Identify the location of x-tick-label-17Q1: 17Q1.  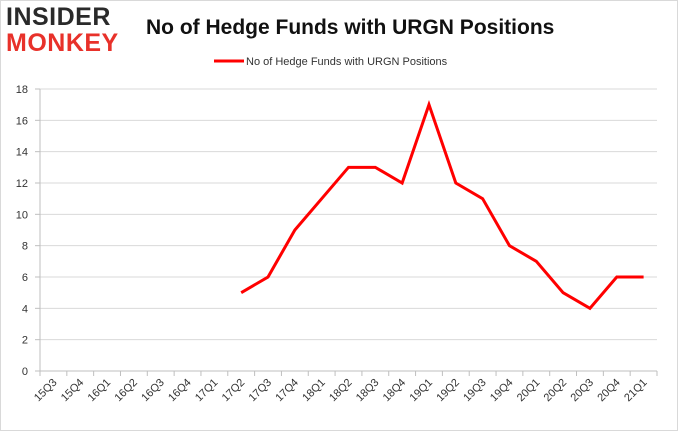
(207, 391).